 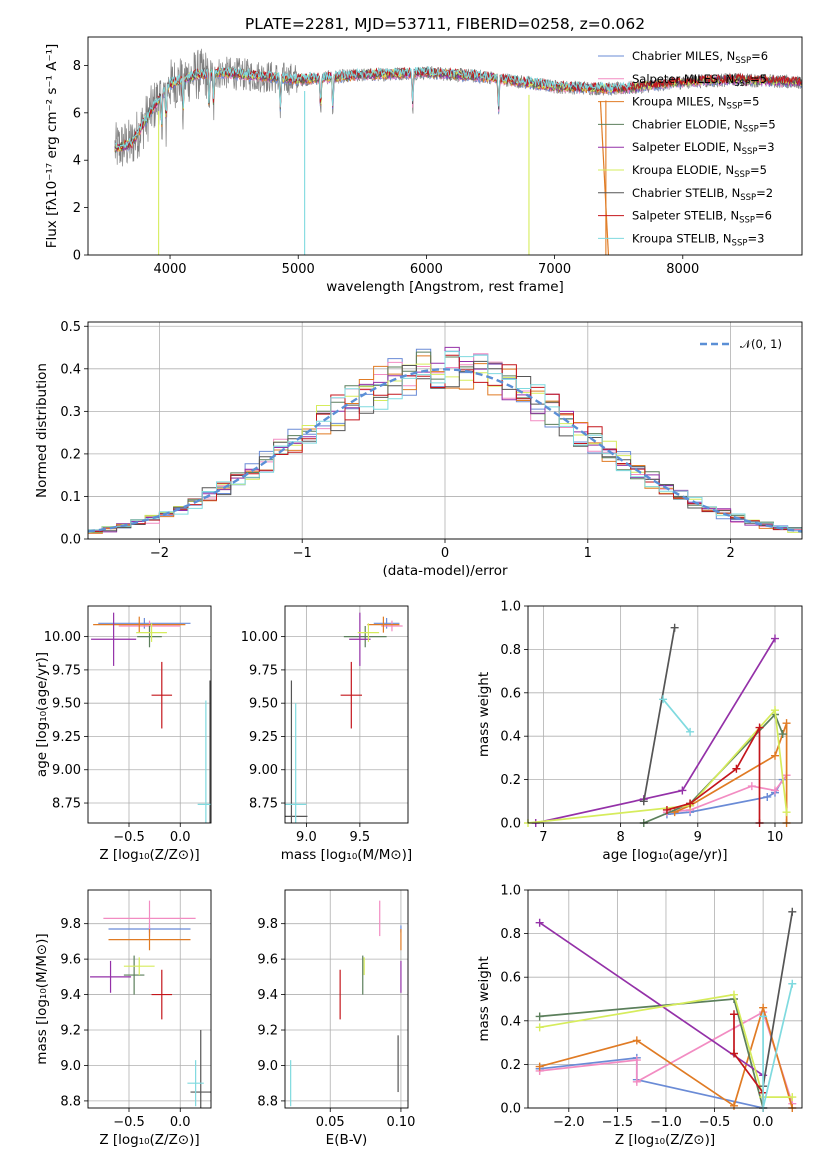 What do you see at coordinates (445, 287) in the screenshot?
I see `spectrum-xlabel: wavelength [Angstrom, rest frame]` at bounding box center [445, 287].